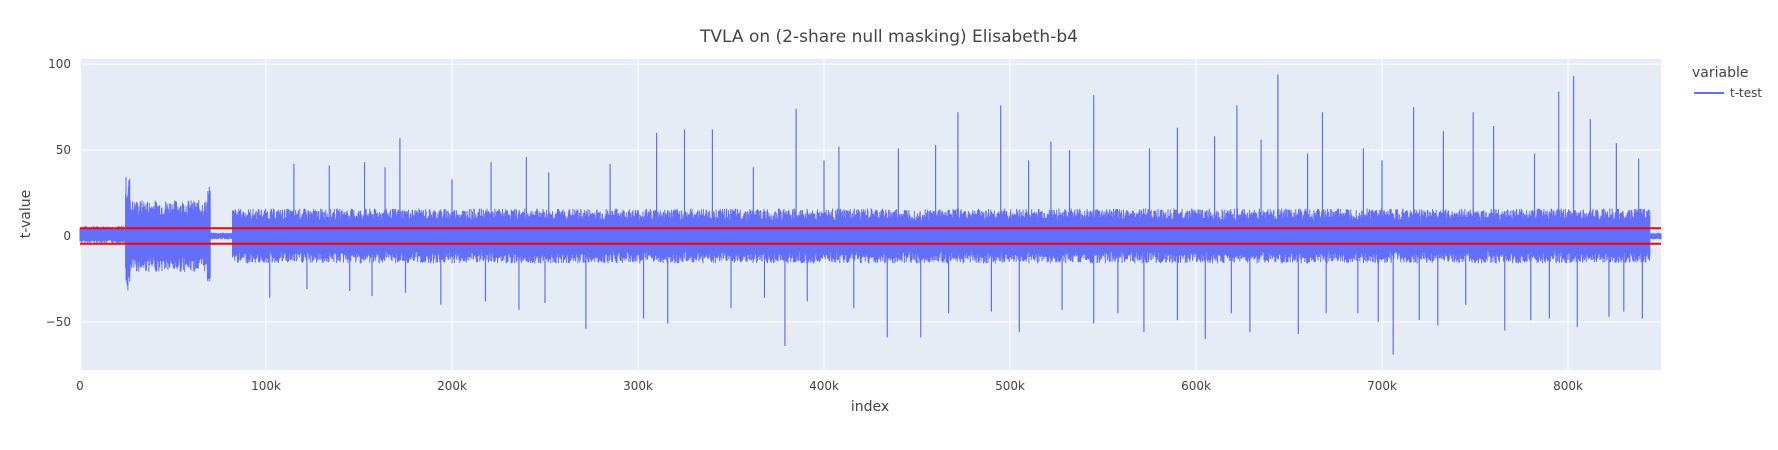  I want to click on x-tick-label: 600k, so click(1196, 386).